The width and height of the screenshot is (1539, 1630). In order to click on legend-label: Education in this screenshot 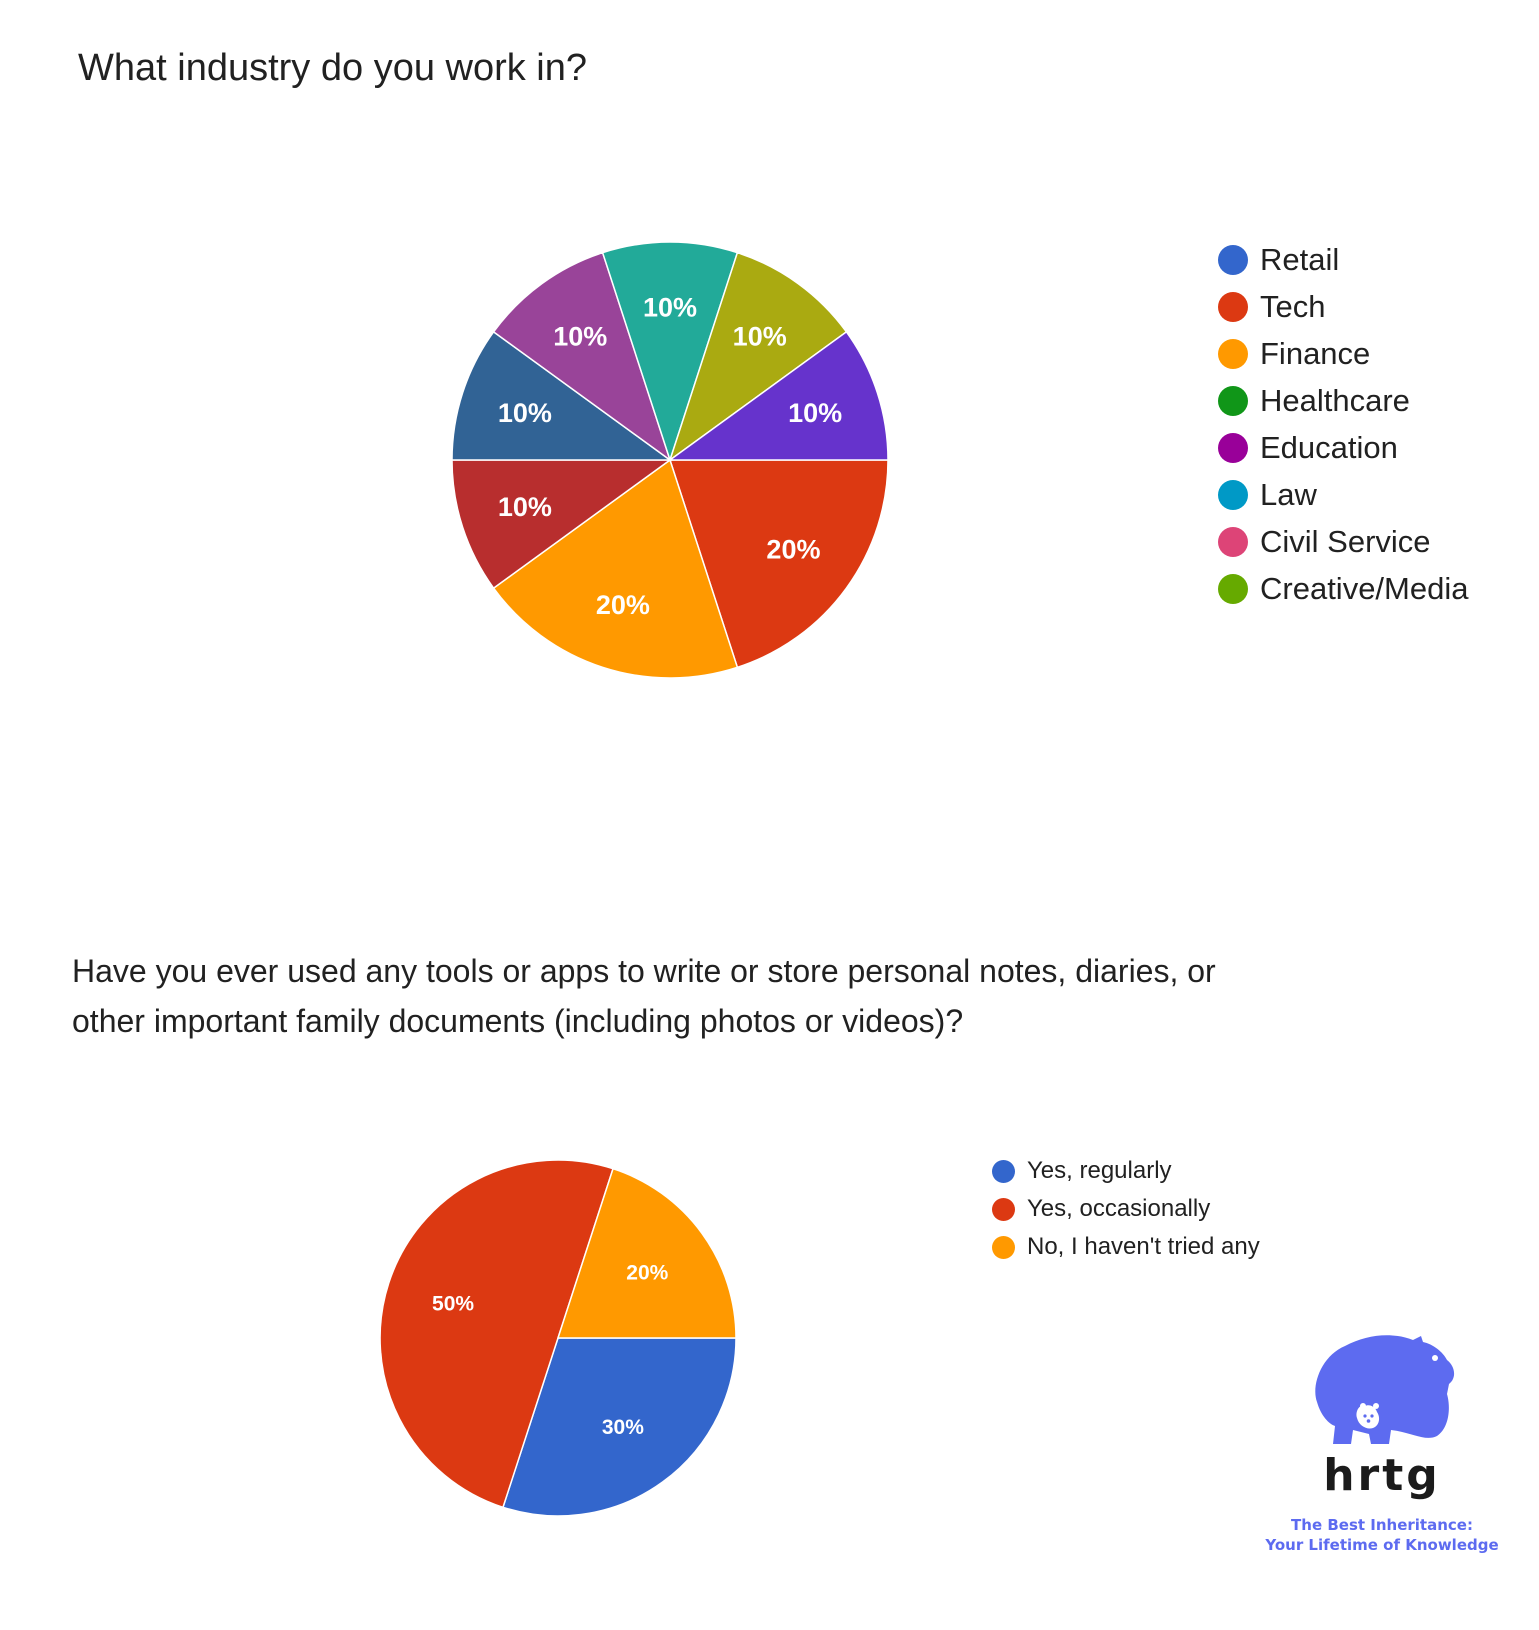, I will do `click(1329, 447)`.